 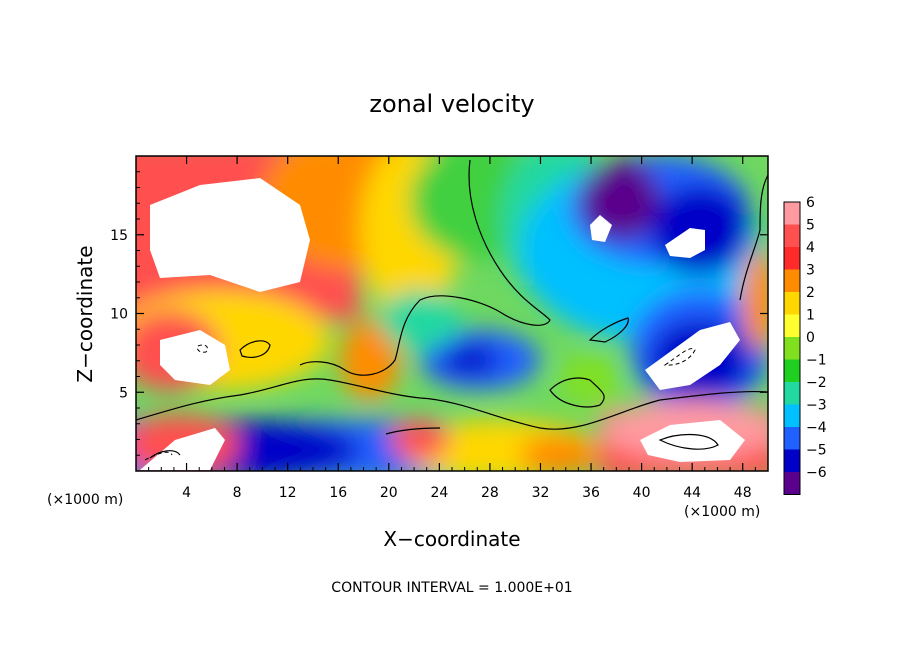 What do you see at coordinates (816, 428) in the screenshot?
I see `colorbar-label: −4` at bounding box center [816, 428].